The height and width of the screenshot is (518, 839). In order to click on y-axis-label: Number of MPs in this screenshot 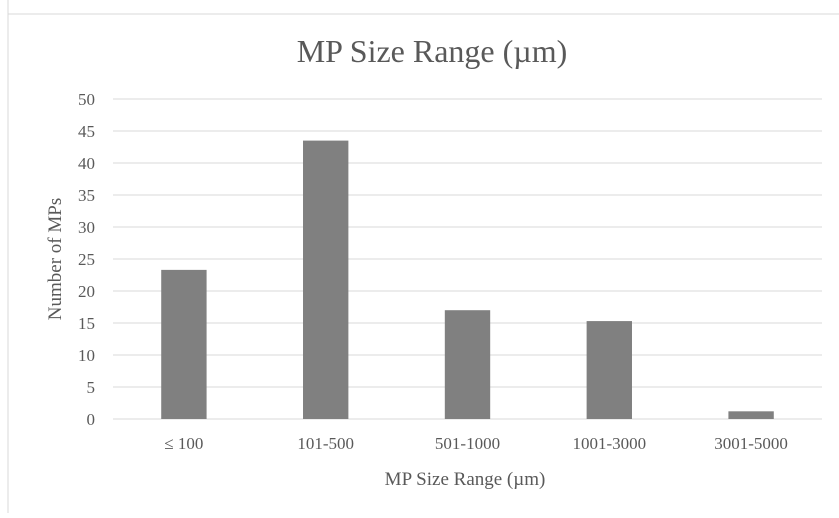, I will do `click(55, 259)`.